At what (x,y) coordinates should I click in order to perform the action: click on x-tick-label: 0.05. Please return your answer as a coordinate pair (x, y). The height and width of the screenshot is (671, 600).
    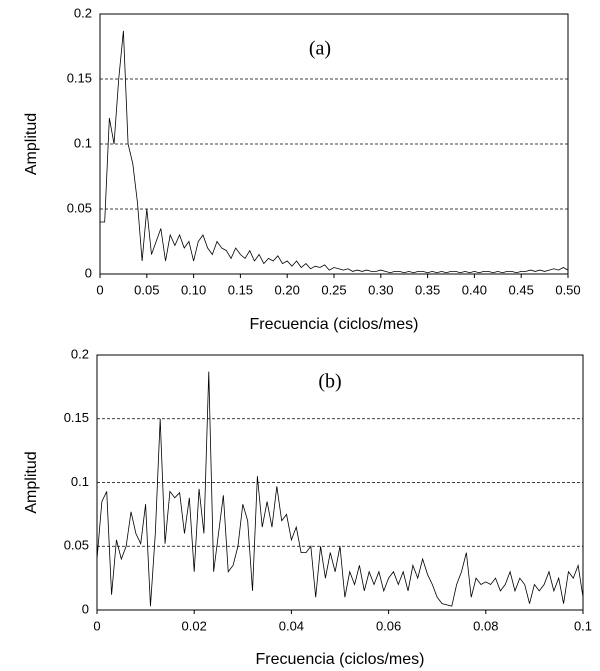
    Looking at the image, I should click on (146, 289).